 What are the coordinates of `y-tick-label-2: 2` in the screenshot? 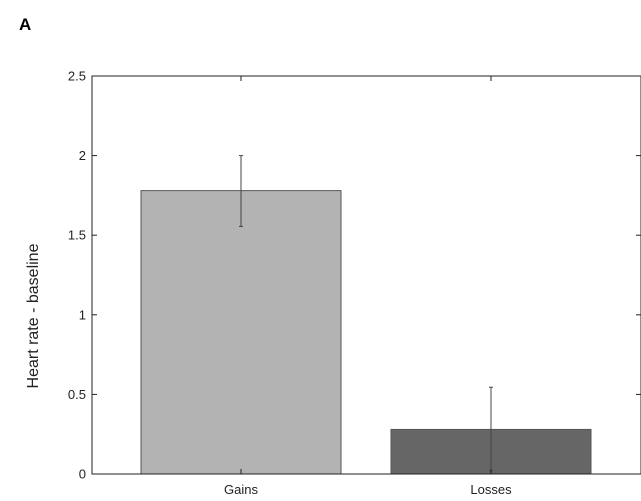 It's located at (82, 155).